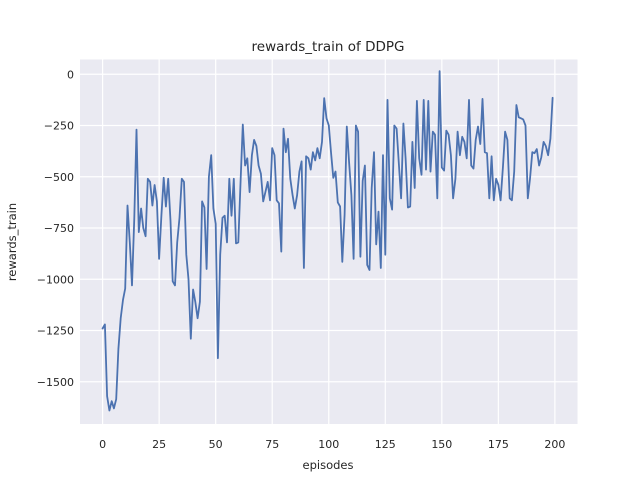 Image resolution: width=640 pixels, height=484 pixels. Describe the element at coordinates (328, 47) in the screenshot. I see `chart-title: rewards_train of DDPG` at that location.